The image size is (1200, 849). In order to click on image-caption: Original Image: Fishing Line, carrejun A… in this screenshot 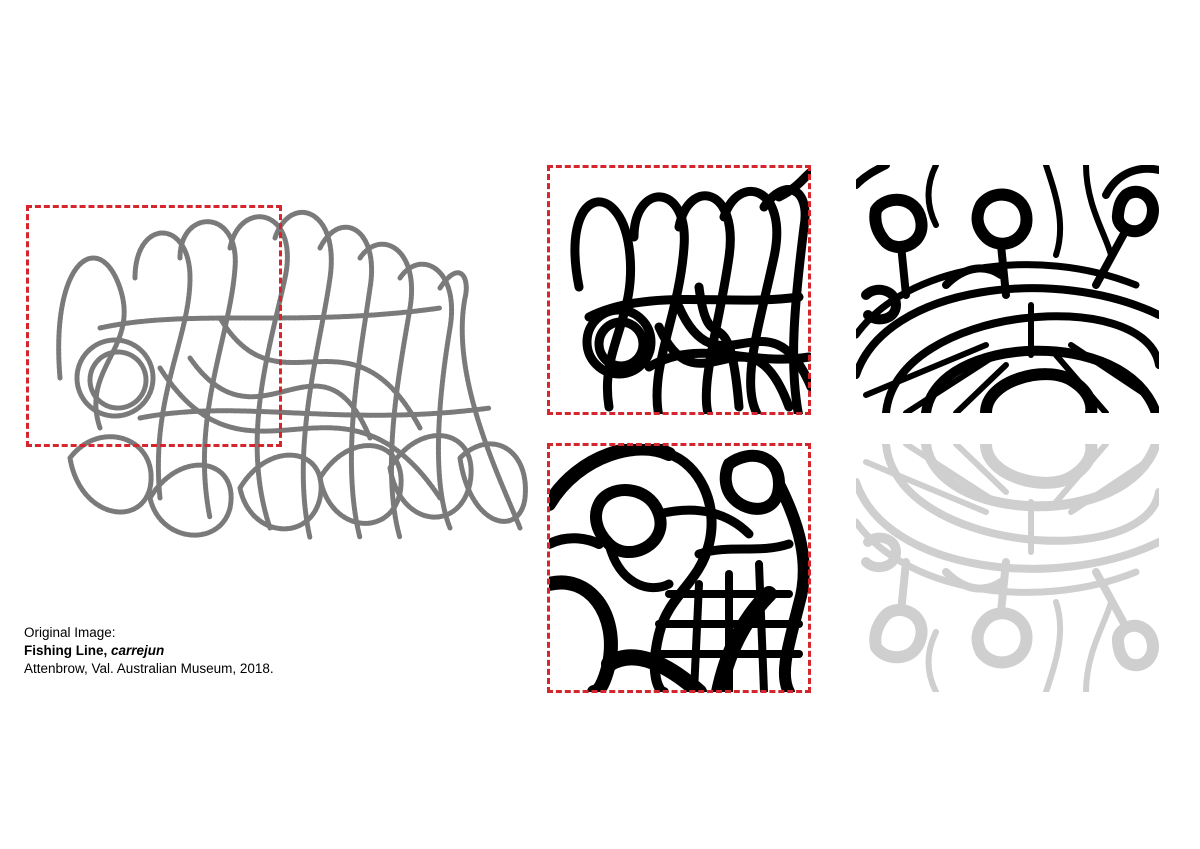, I will do `click(149, 651)`.